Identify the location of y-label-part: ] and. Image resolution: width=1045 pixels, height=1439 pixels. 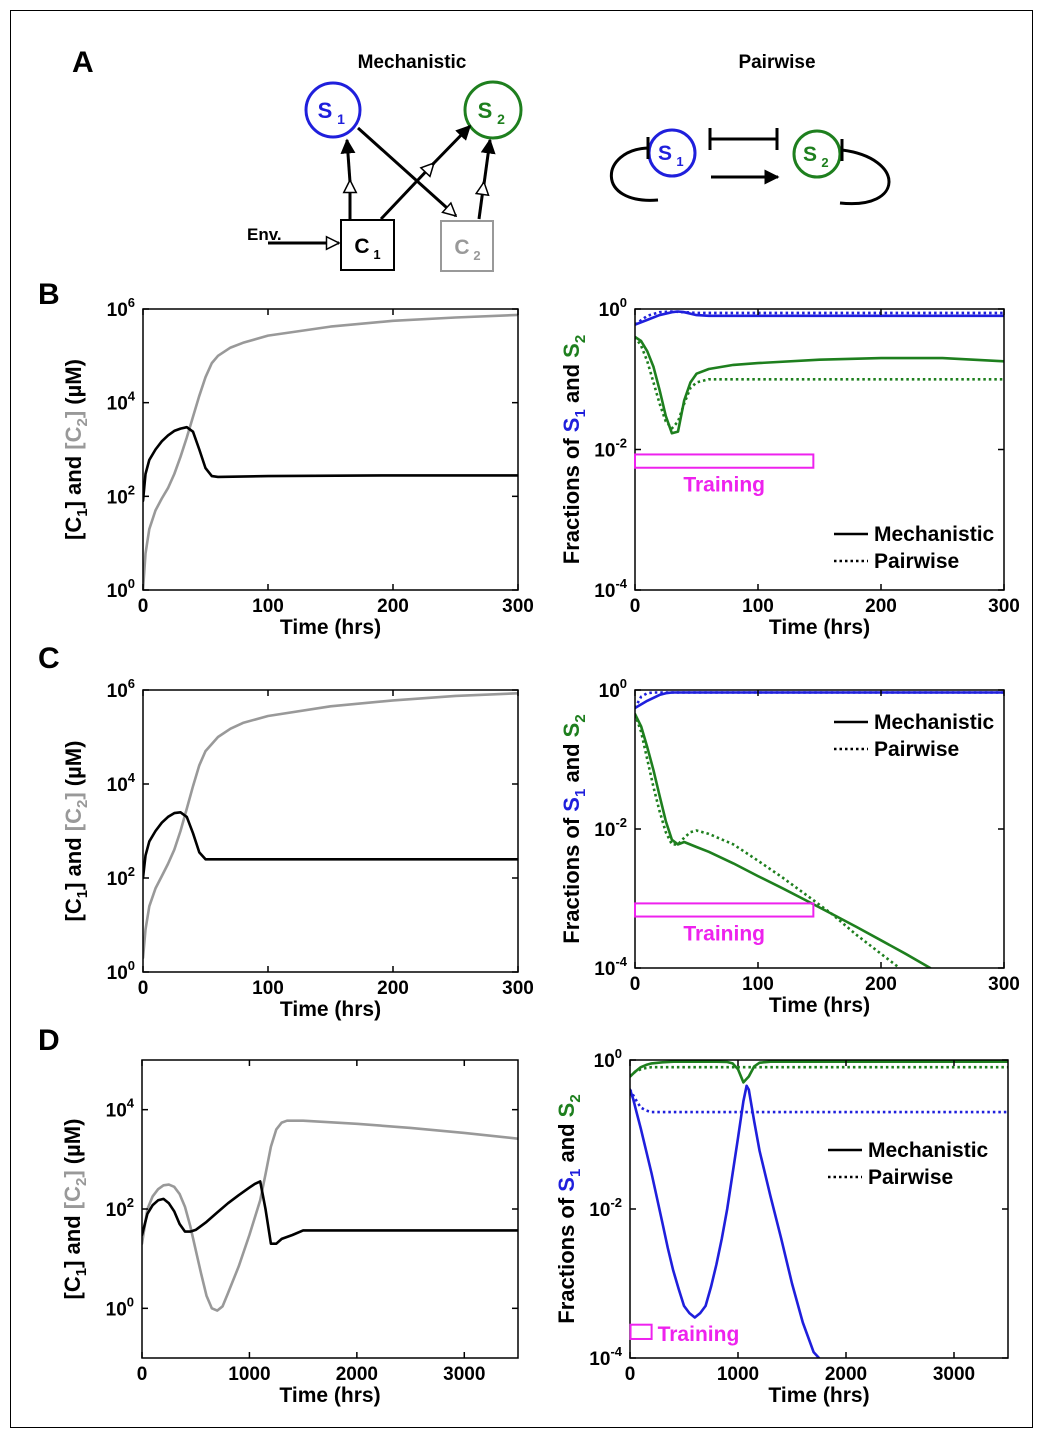
(72, 1238).